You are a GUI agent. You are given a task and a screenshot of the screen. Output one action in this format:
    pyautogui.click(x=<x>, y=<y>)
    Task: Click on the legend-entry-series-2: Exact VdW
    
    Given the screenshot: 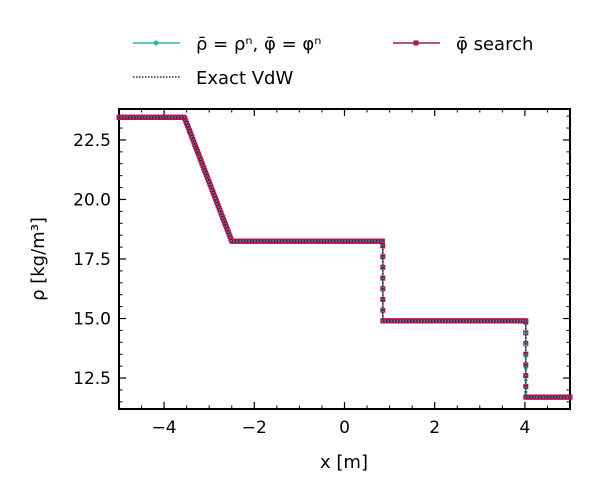 What is the action you would take?
    pyautogui.click(x=213, y=78)
    